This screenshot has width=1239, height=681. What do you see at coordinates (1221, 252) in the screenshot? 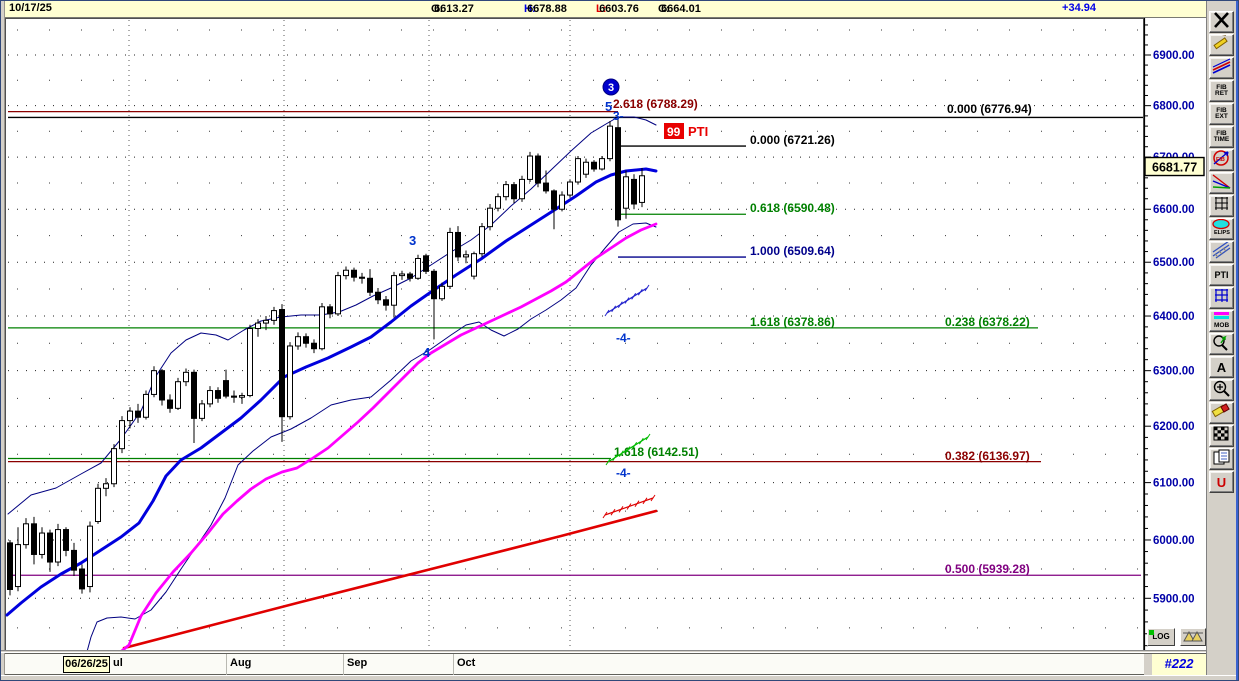
I see `hatch-lines-tool-button` at bounding box center [1221, 252].